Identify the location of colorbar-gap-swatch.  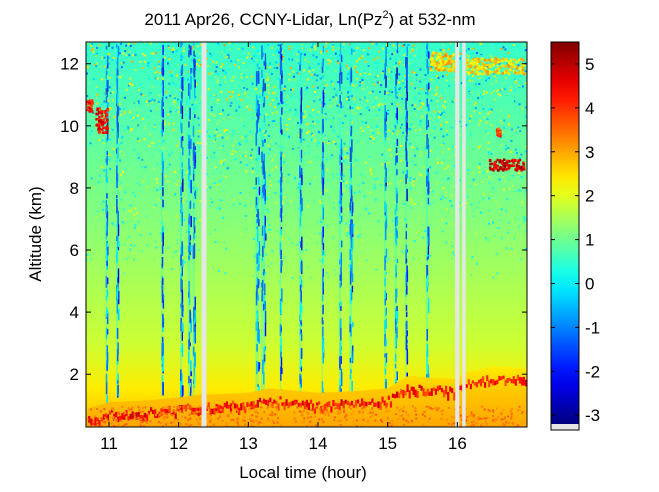
(565, 427).